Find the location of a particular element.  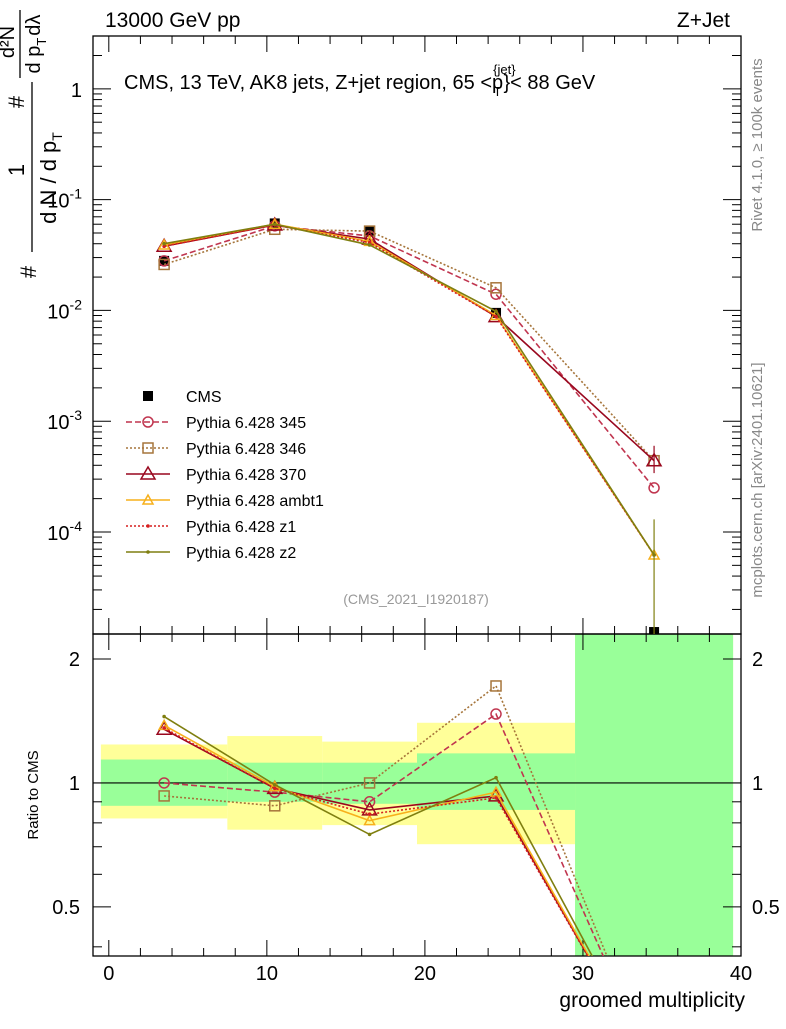

y-tick-label-ratio-right: 2 is located at coordinates (757, 660).